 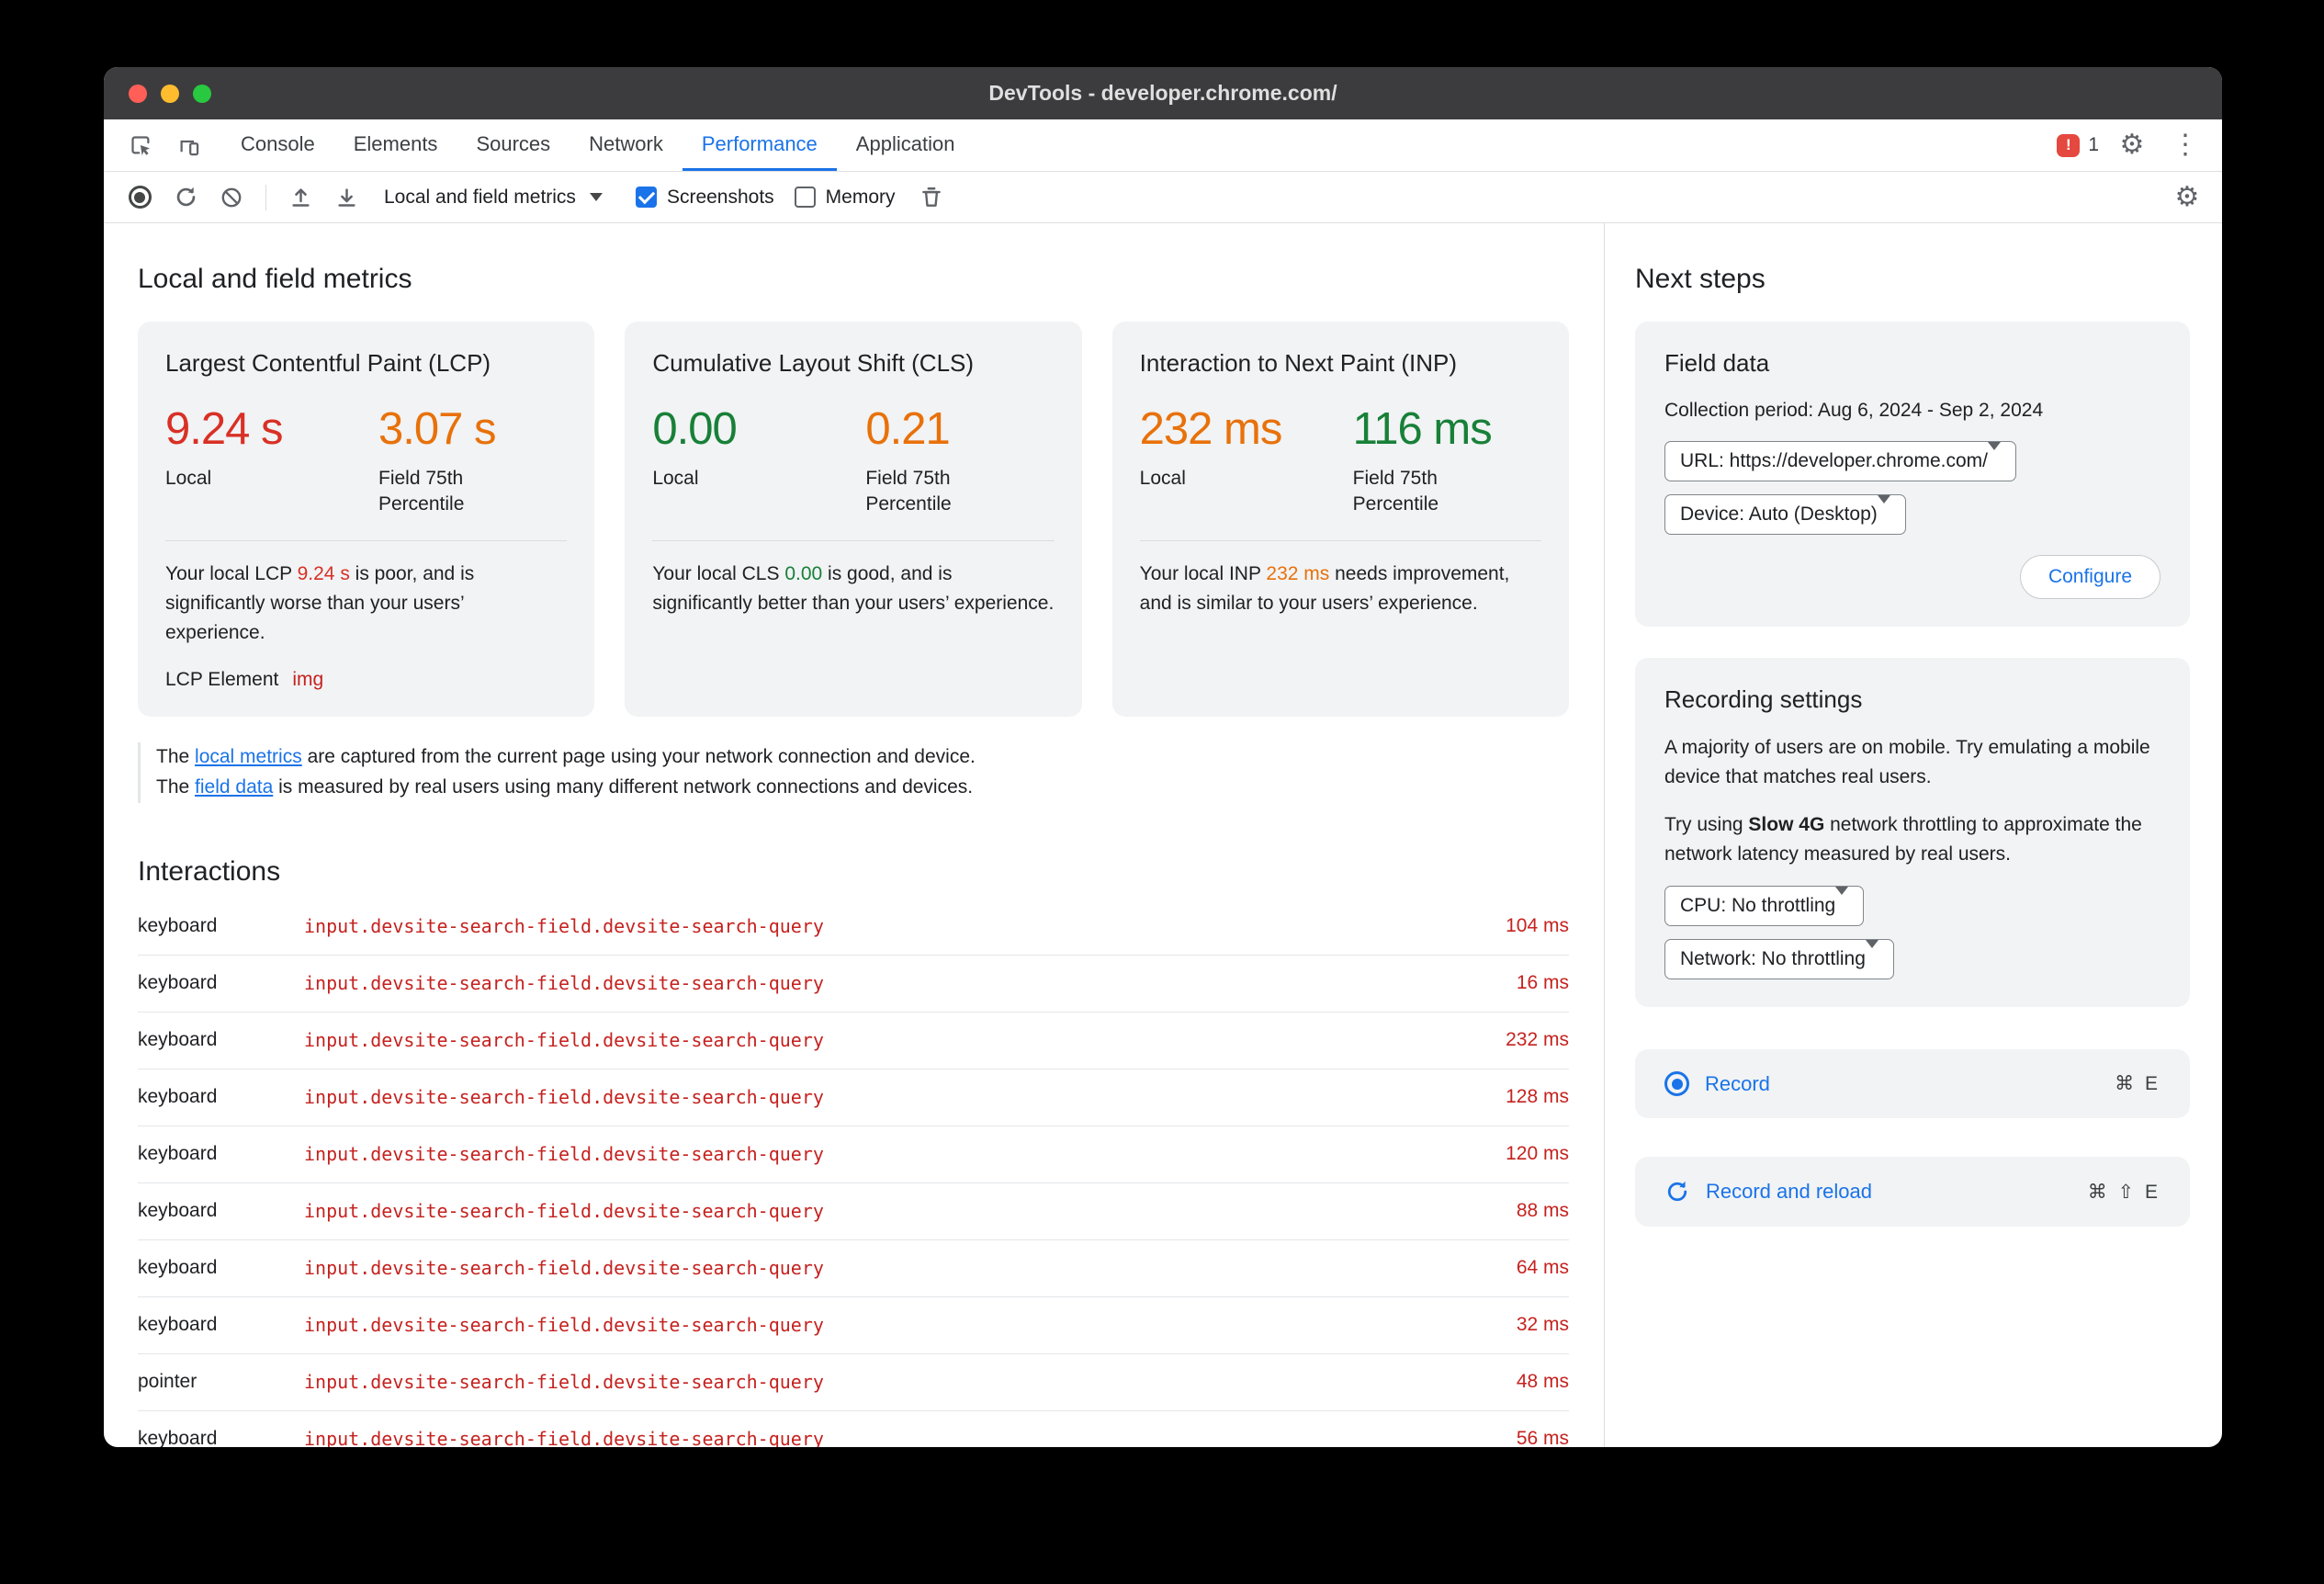 What do you see at coordinates (626, 145) in the screenshot?
I see `tab-network: Network` at bounding box center [626, 145].